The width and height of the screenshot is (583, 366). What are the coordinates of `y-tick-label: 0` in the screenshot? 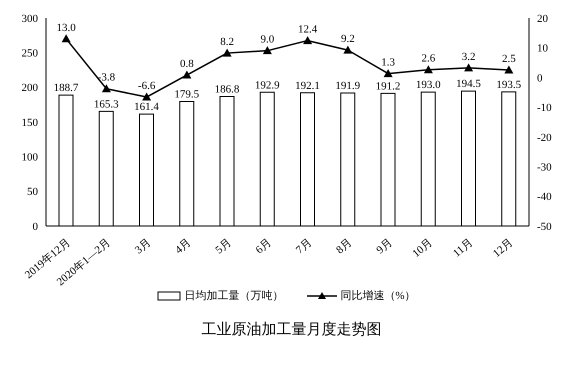 It's located at (35, 226).